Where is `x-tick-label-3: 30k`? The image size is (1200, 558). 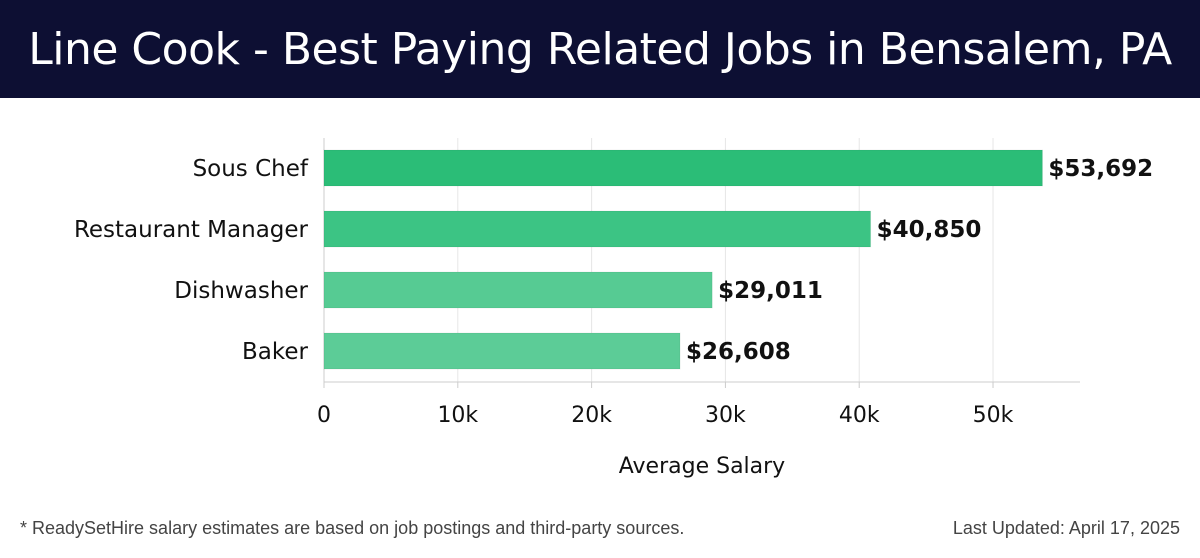
x-tick-label-3: 30k is located at coordinates (725, 415).